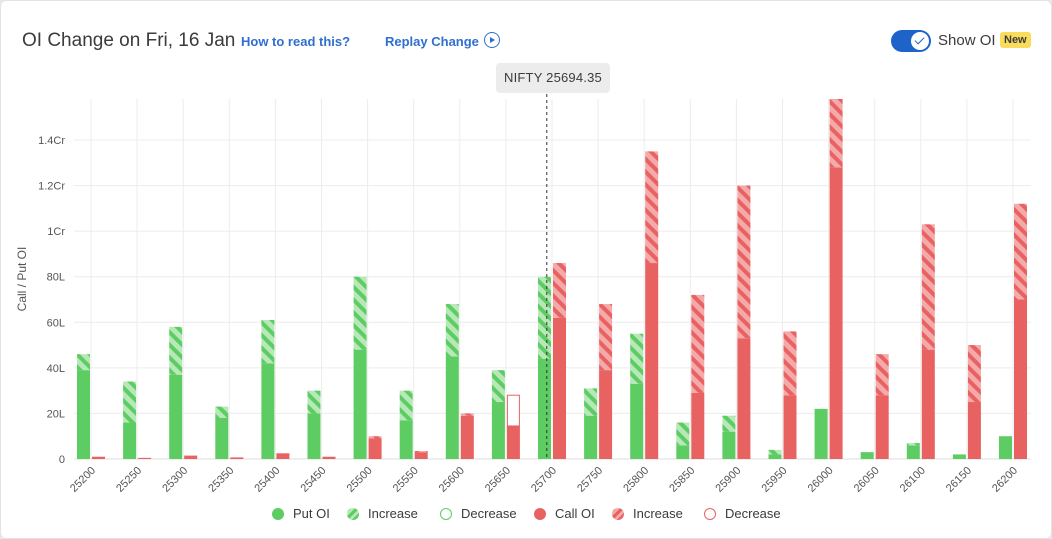 The image size is (1052, 539). What do you see at coordinates (51, 141) in the screenshot?
I see `y-tick-label: 1.4Cr` at bounding box center [51, 141].